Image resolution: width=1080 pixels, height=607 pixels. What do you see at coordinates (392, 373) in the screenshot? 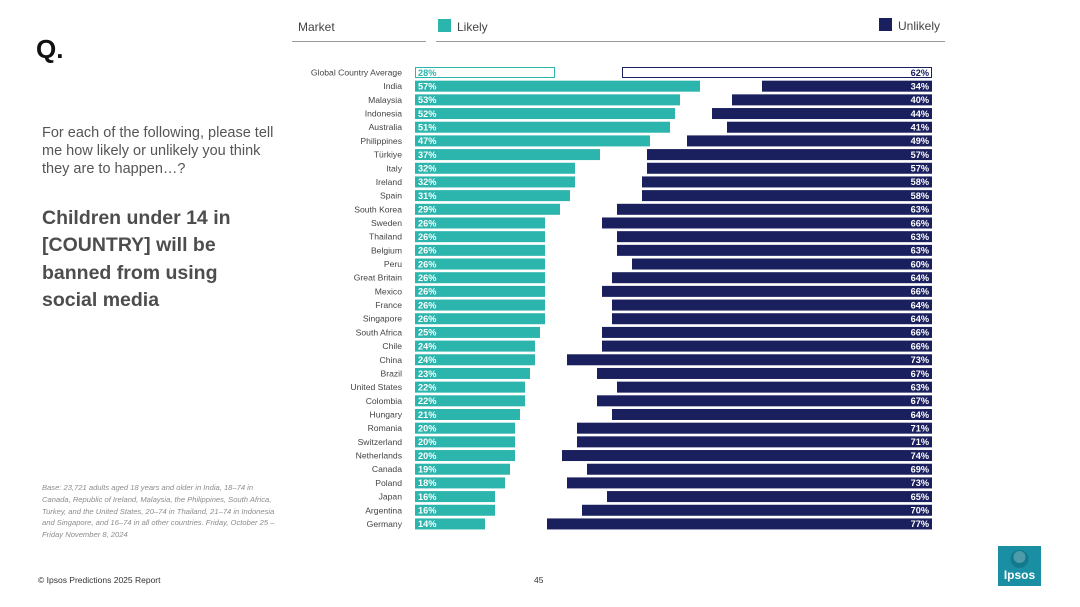
I see `category-label: Brazil` at bounding box center [392, 373].